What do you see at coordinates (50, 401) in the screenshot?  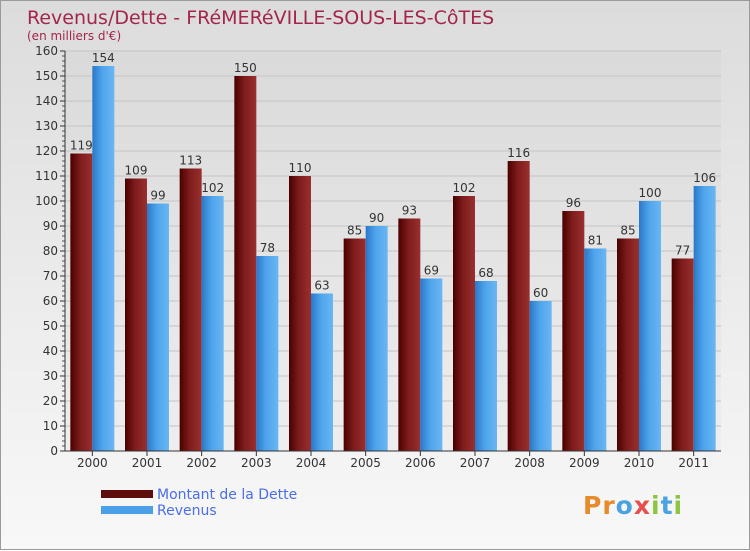 I see `y-tick-label: 20` at bounding box center [50, 401].